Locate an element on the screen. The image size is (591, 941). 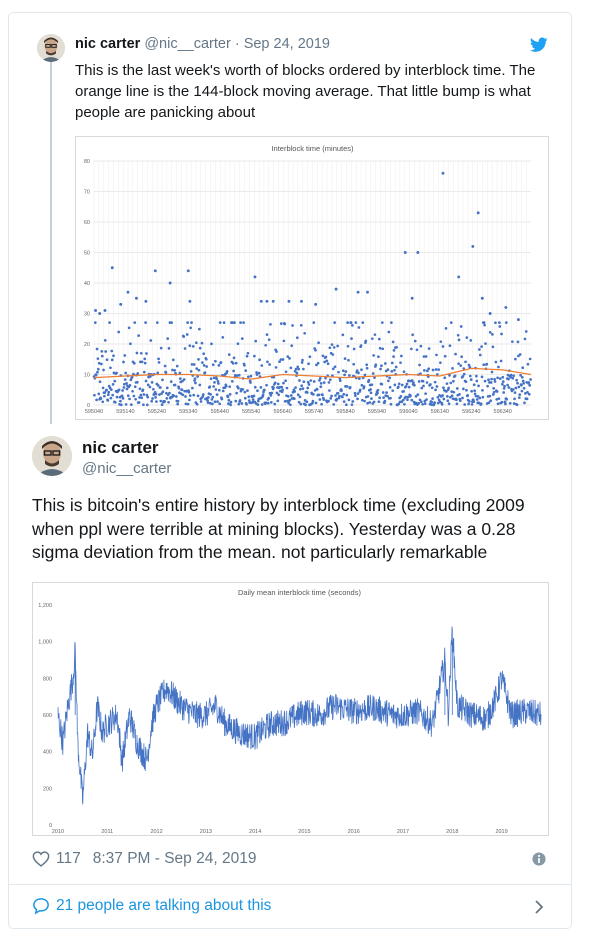
scatter-x-tick-label: 595440 is located at coordinates (220, 412).